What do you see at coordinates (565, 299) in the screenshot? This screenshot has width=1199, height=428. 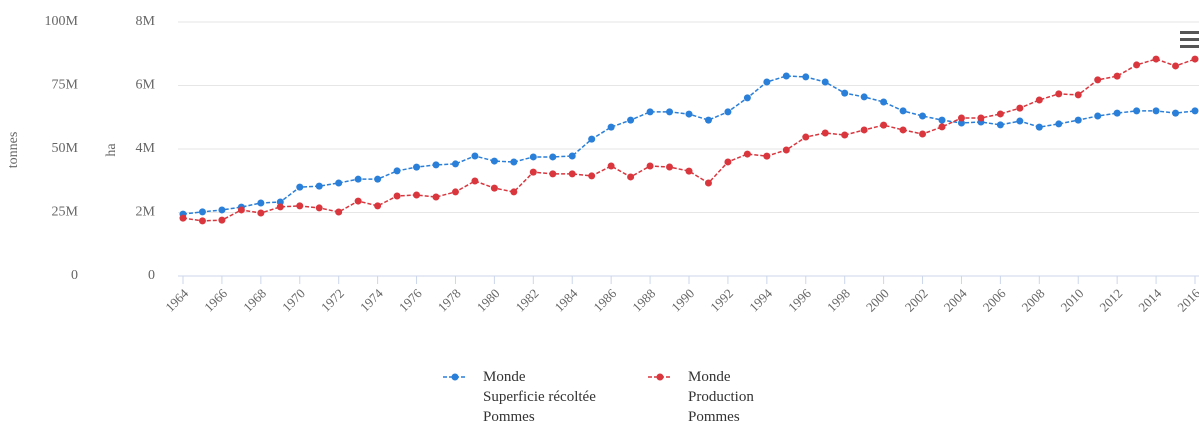 I see `x-tick-label: 1984` at bounding box center [565, 299].